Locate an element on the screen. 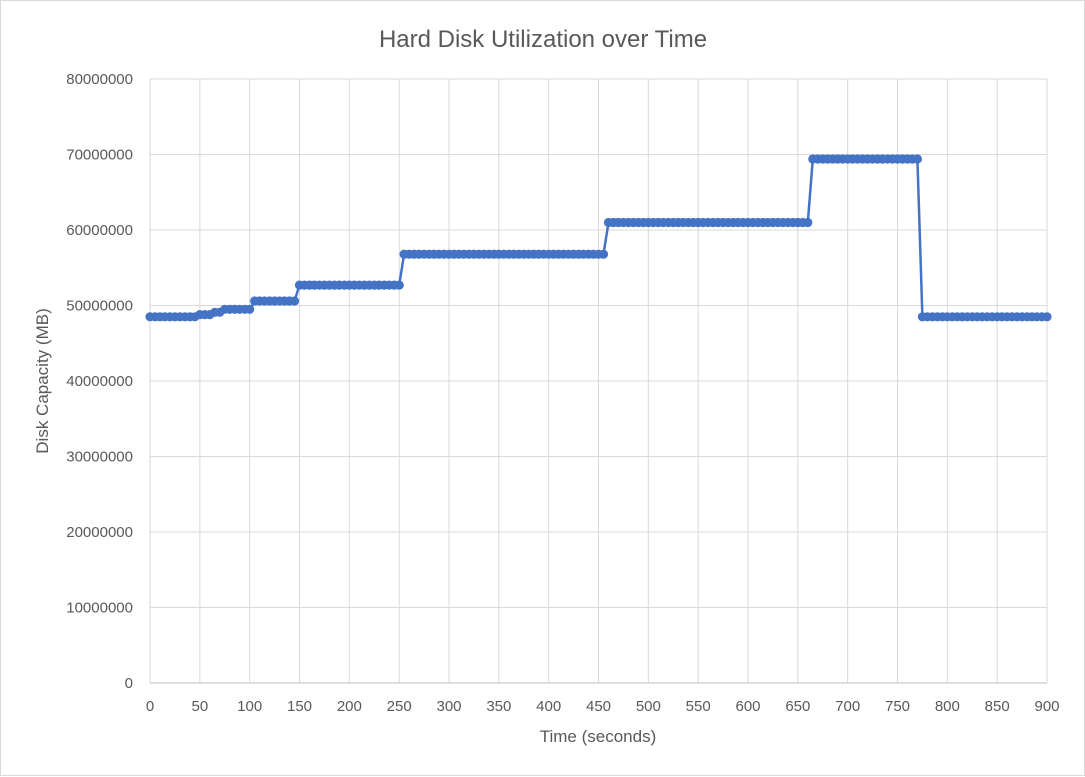 This screenshot has height=777, width=1085. y-axis-label: Disk Capacity (MB) is located at coordinates (42, 380).